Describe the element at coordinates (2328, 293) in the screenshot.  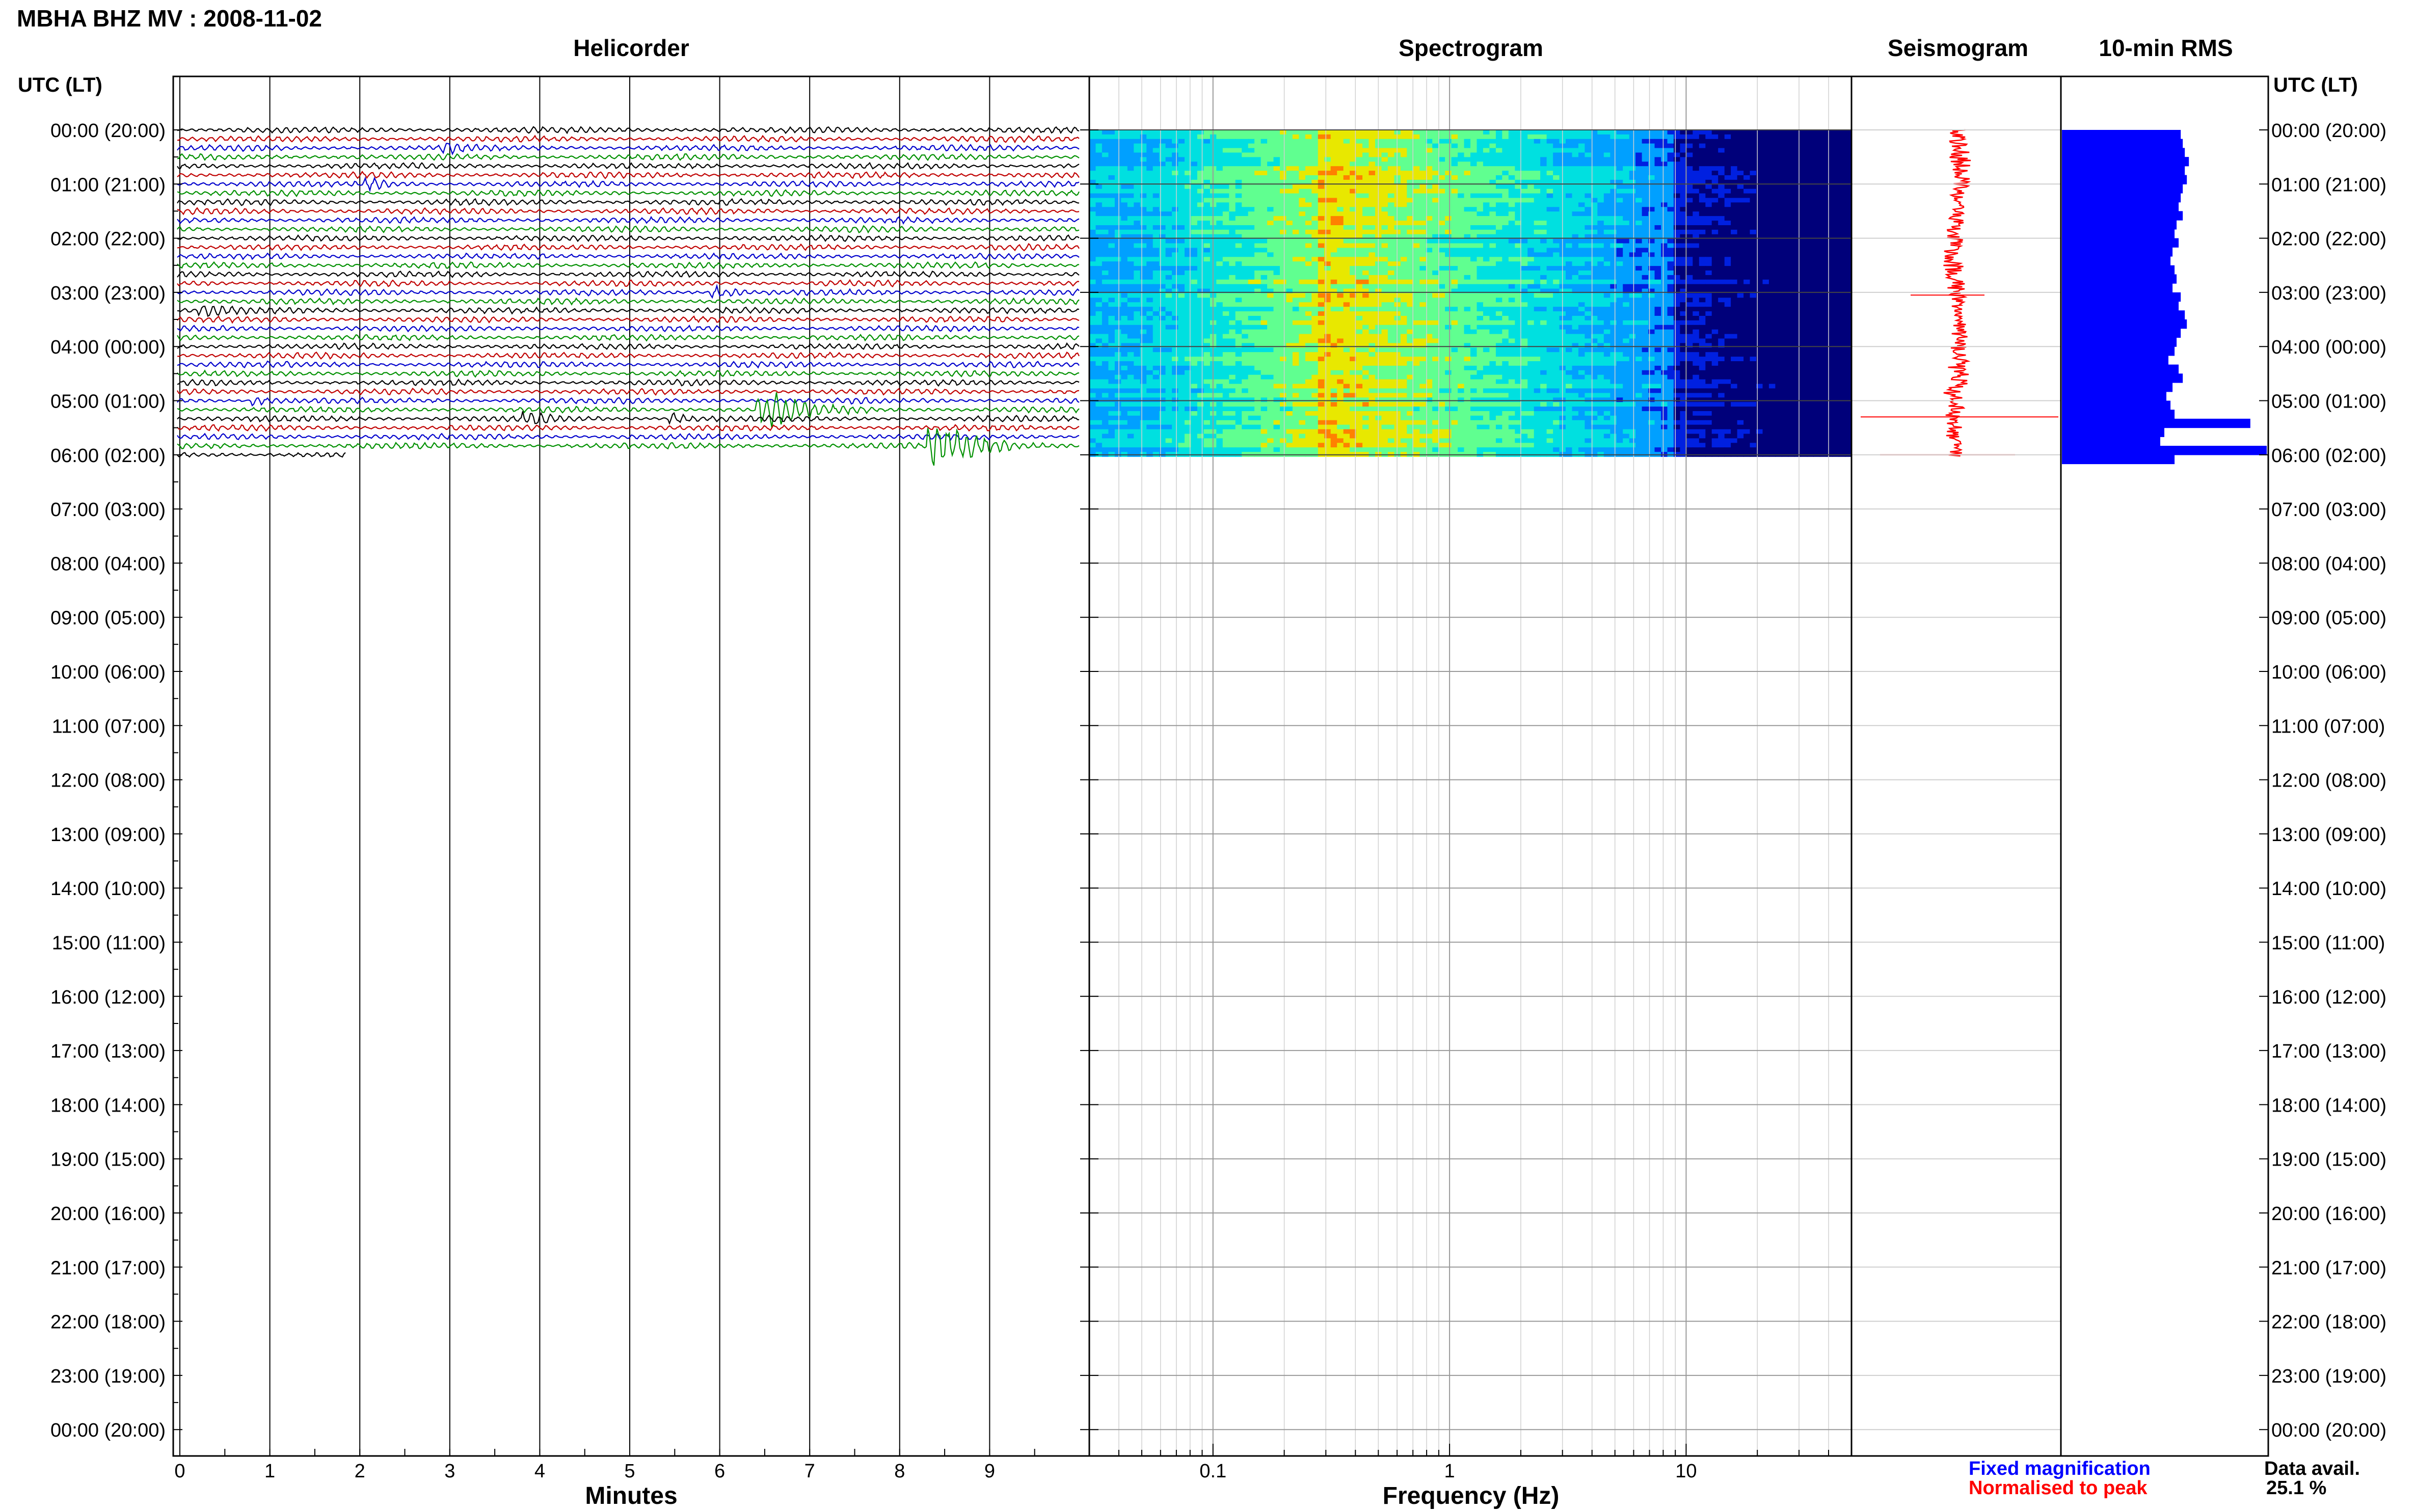
I see `hour-label-right: 03:00 (23:00)` at that location.